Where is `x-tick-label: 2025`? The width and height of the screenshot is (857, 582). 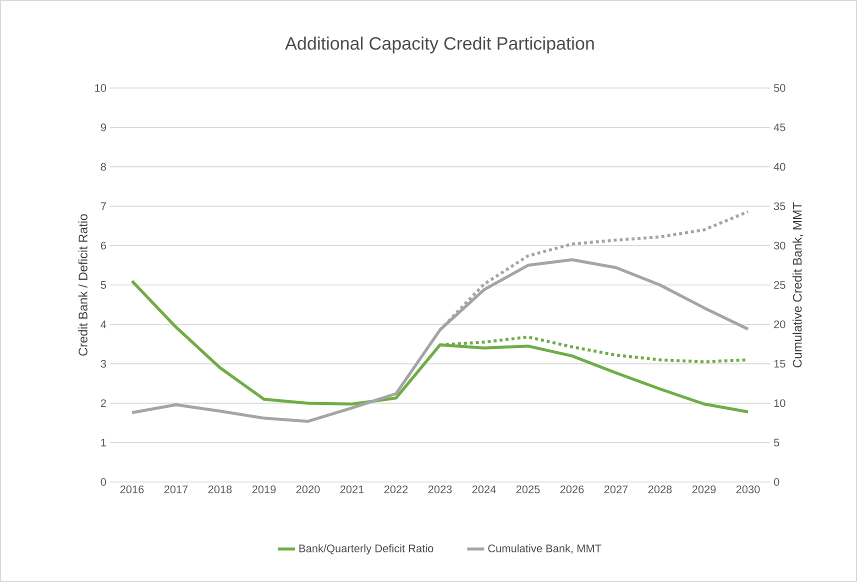
x-tick-label: 2025 is located at coordinates (528, 490).